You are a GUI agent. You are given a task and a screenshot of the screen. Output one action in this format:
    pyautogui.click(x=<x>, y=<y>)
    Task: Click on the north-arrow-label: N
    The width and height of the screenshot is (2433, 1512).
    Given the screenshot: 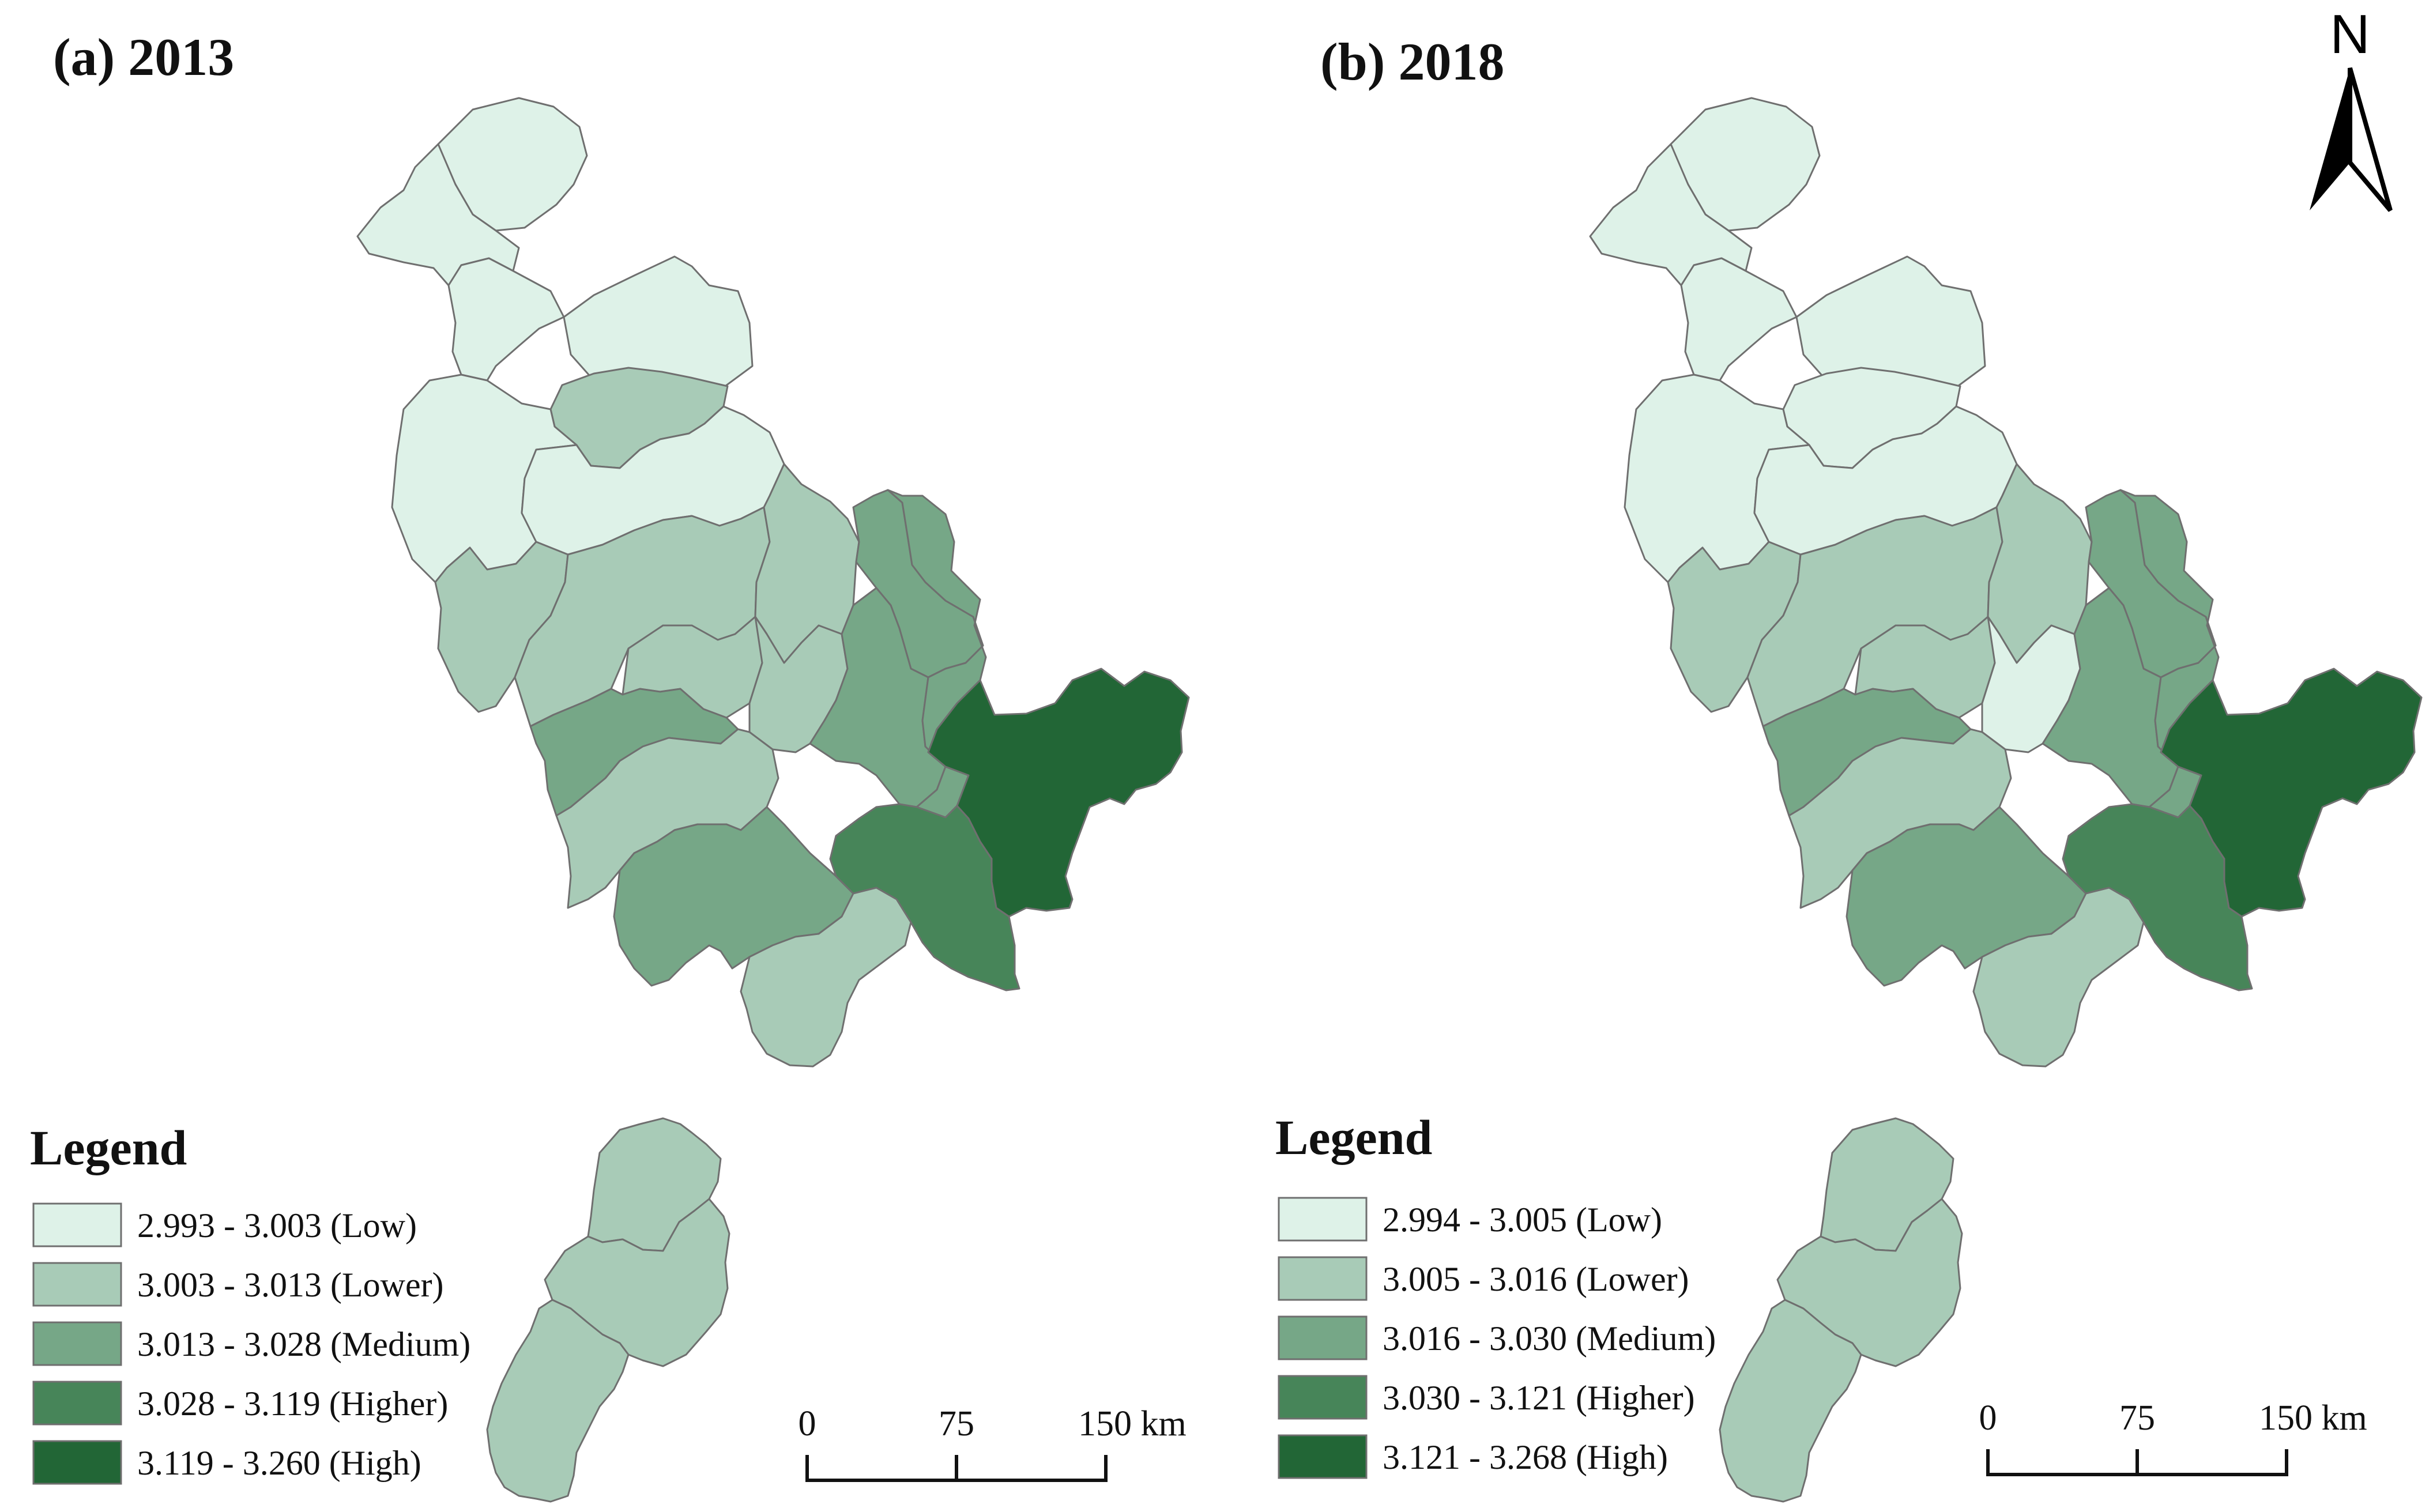 What is the action you would take?
    pyautogui.click(x=2350, y=34)
    